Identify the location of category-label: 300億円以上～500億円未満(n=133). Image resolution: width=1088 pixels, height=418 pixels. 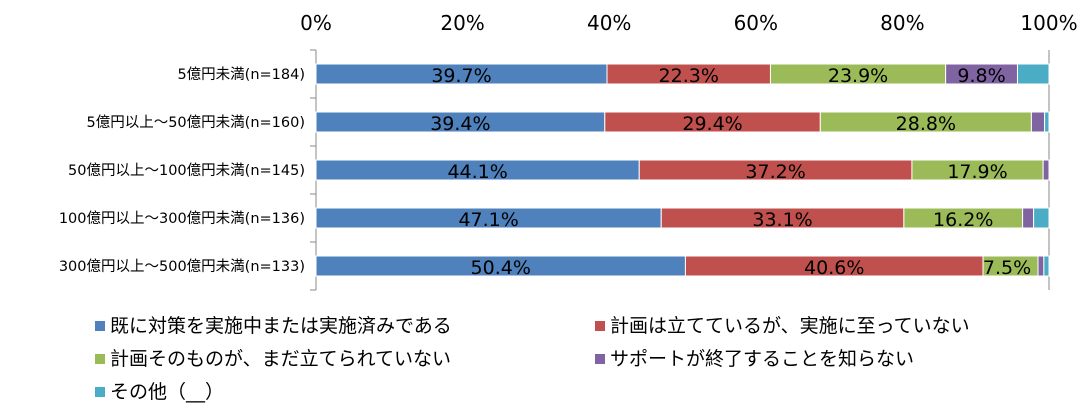
(182, 266).